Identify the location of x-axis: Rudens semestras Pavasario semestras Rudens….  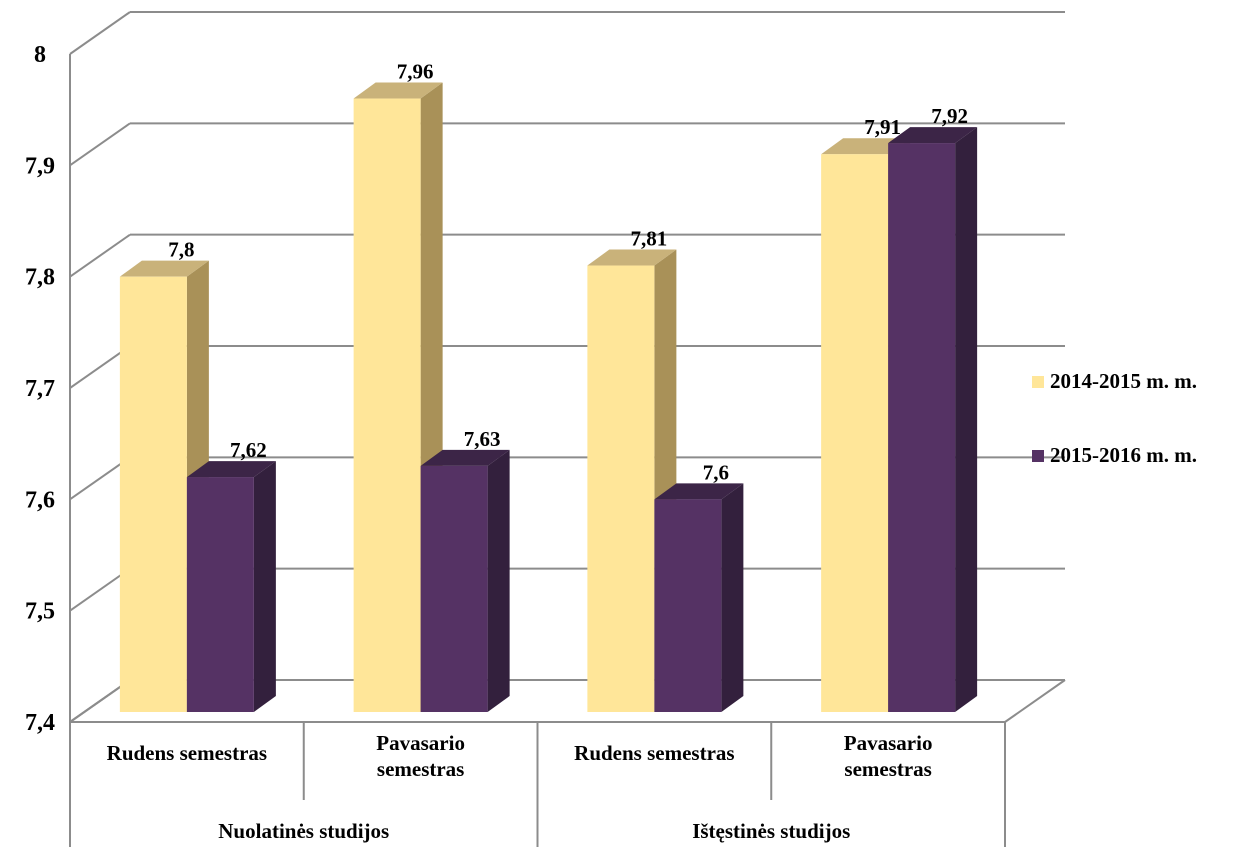
(537, 784).